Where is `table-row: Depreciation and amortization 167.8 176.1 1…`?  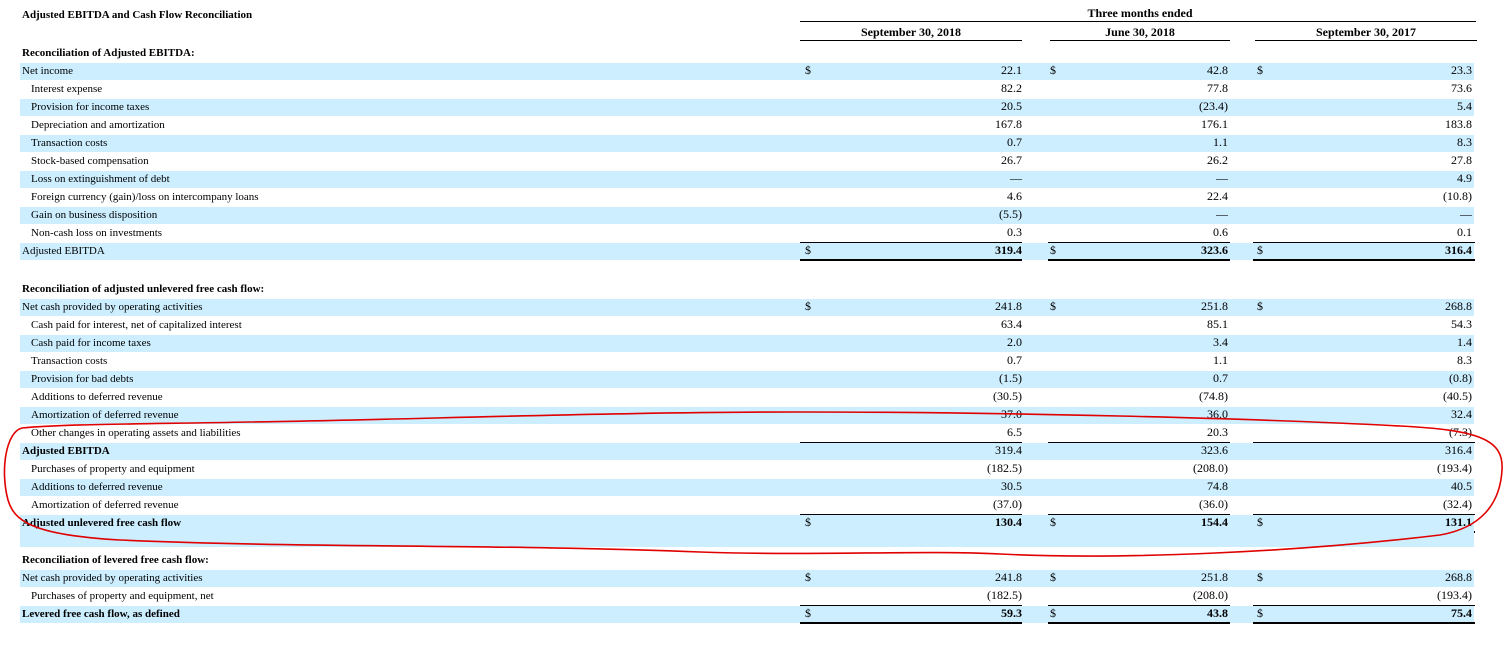 table-row: Depreciation and amortization 167.8 176.1 1… is located at coordinates (753, 126).